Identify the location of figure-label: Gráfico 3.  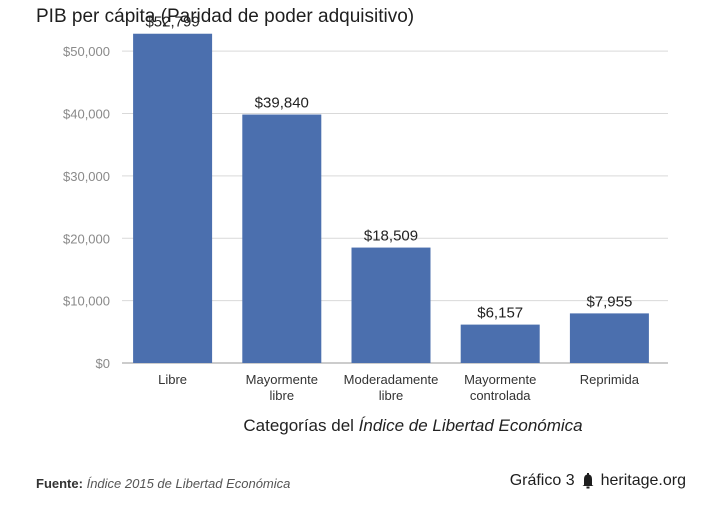
(542, 480).